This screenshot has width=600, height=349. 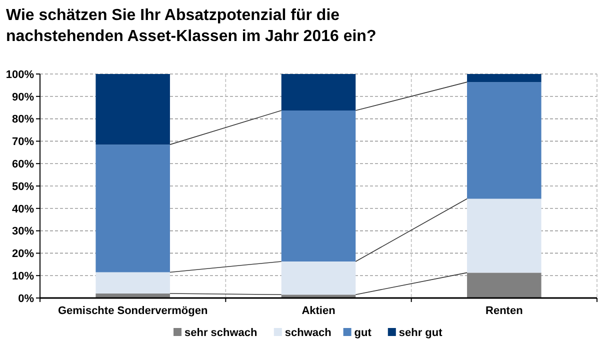 What do you see at coordinates (23, 120) in the screenshot?
I see `y-tick-label: 80%` at bounding box center [23, 120].